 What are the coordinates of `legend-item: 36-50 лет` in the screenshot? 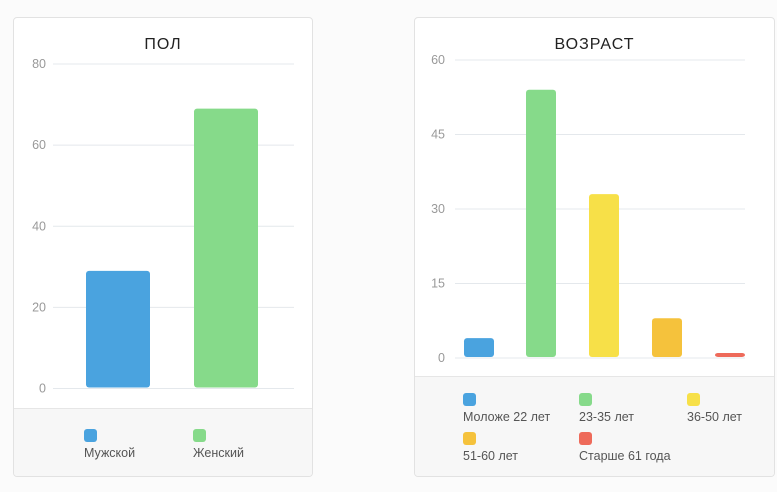 It's located at (714, 408).